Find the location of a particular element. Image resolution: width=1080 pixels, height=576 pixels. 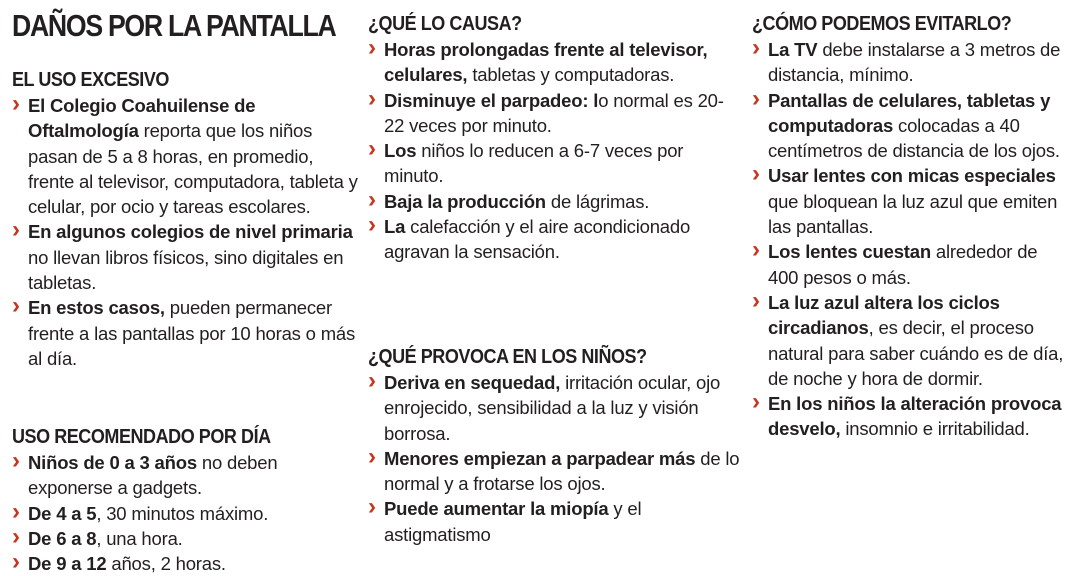

bold-text: De 6 a 8 is located at coordinates (62, 538).